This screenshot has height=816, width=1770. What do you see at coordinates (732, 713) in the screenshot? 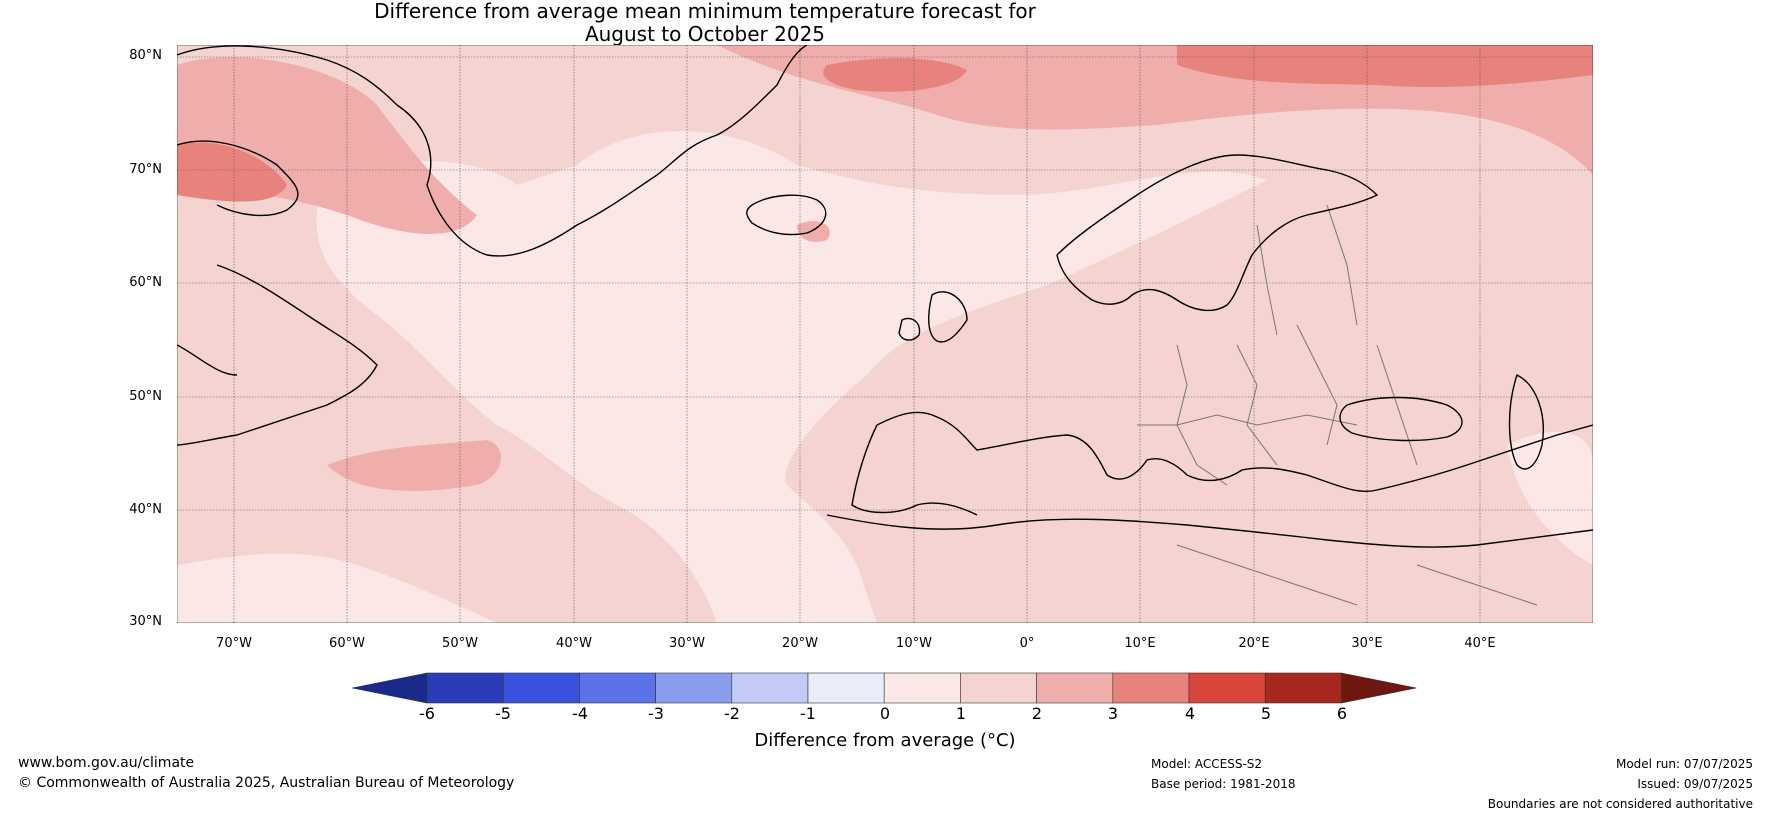
I see `colorbar-tick-minus-2: -2` at bounding box center [732, 713].